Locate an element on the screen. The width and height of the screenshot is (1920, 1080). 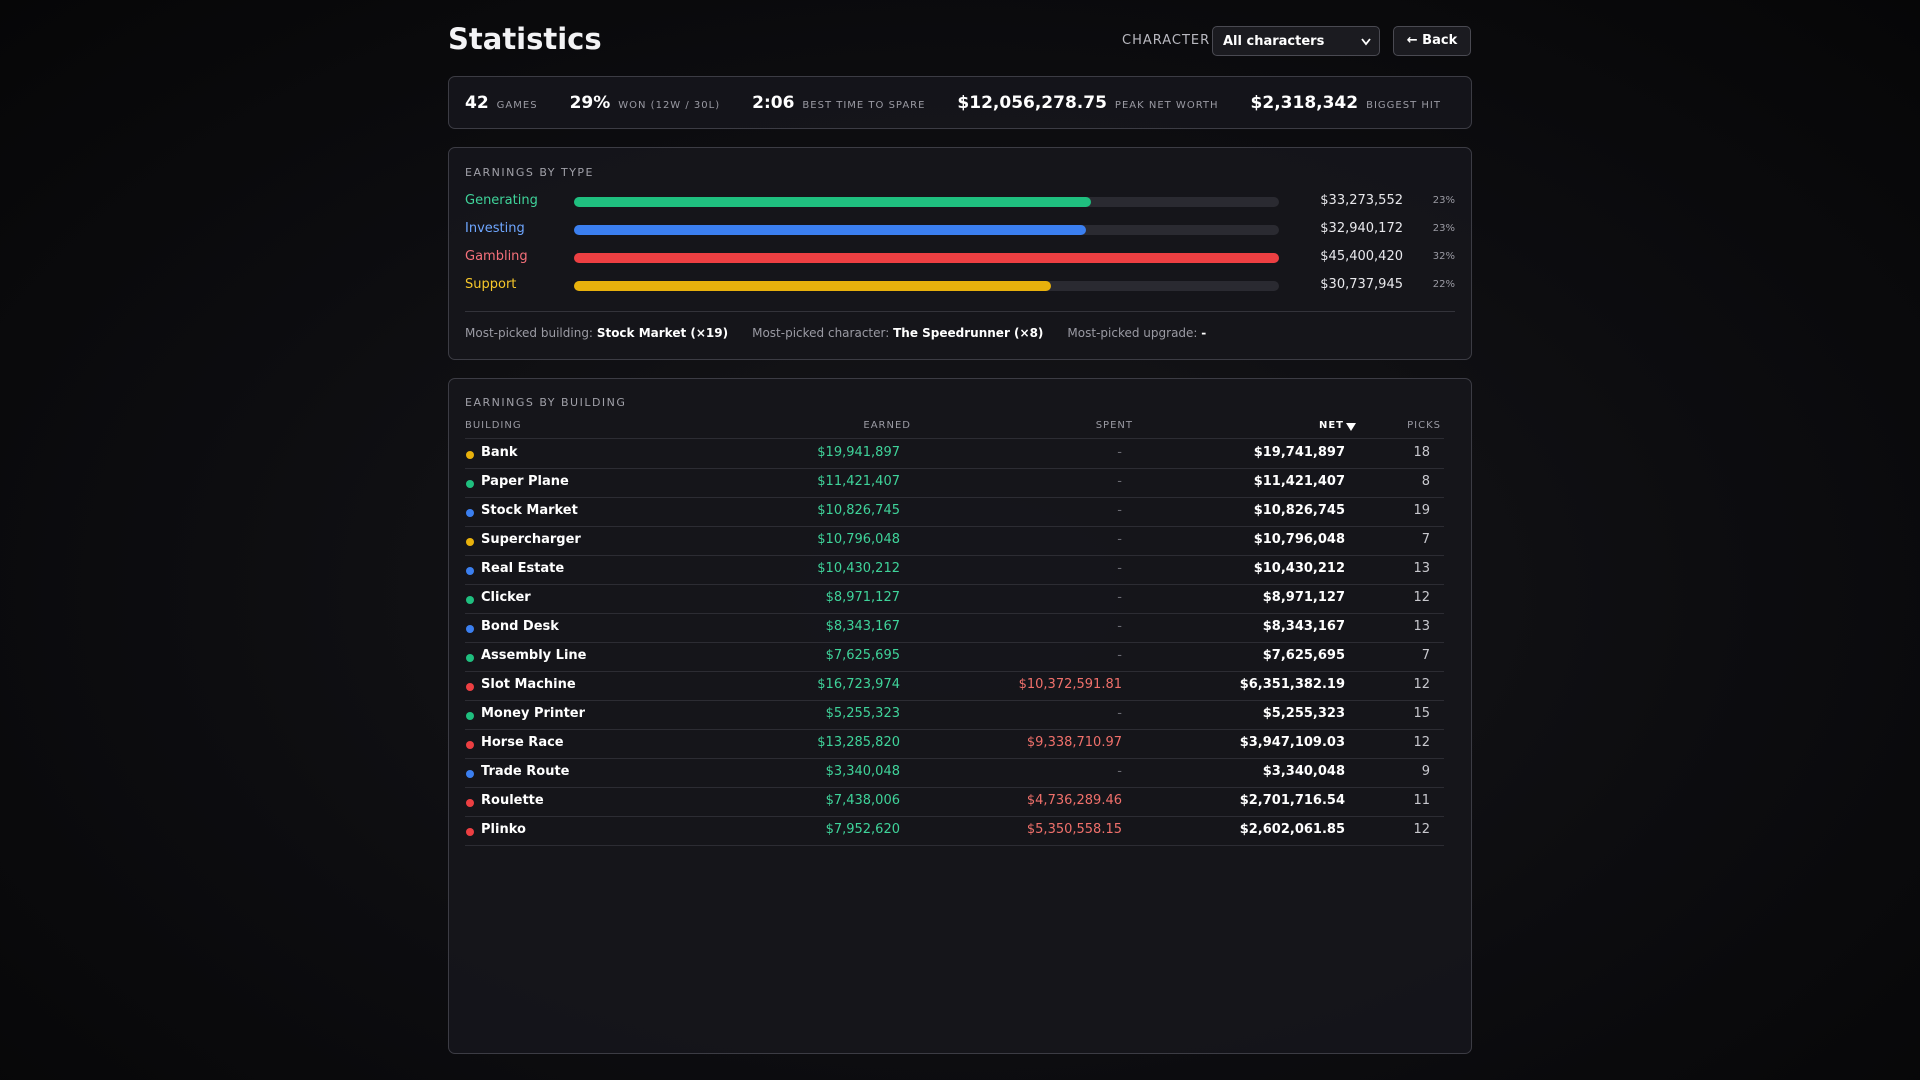
column-header: EARNED is located at coordinates (887, 425).